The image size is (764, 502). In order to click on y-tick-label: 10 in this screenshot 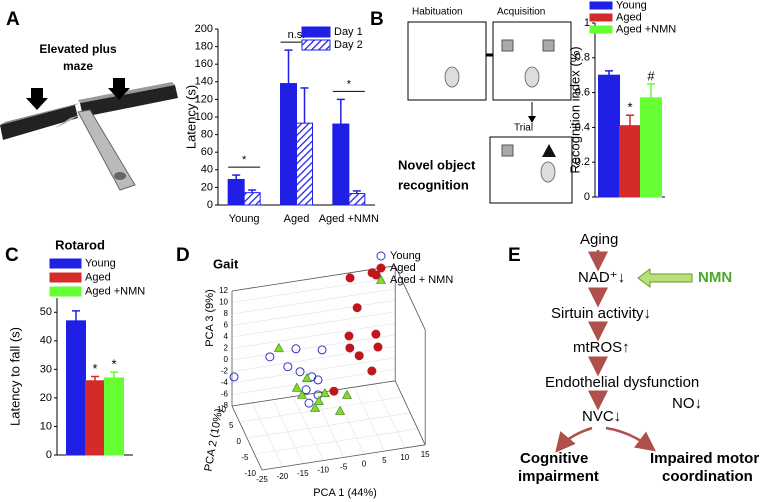, I will do `click(46, 426)`.